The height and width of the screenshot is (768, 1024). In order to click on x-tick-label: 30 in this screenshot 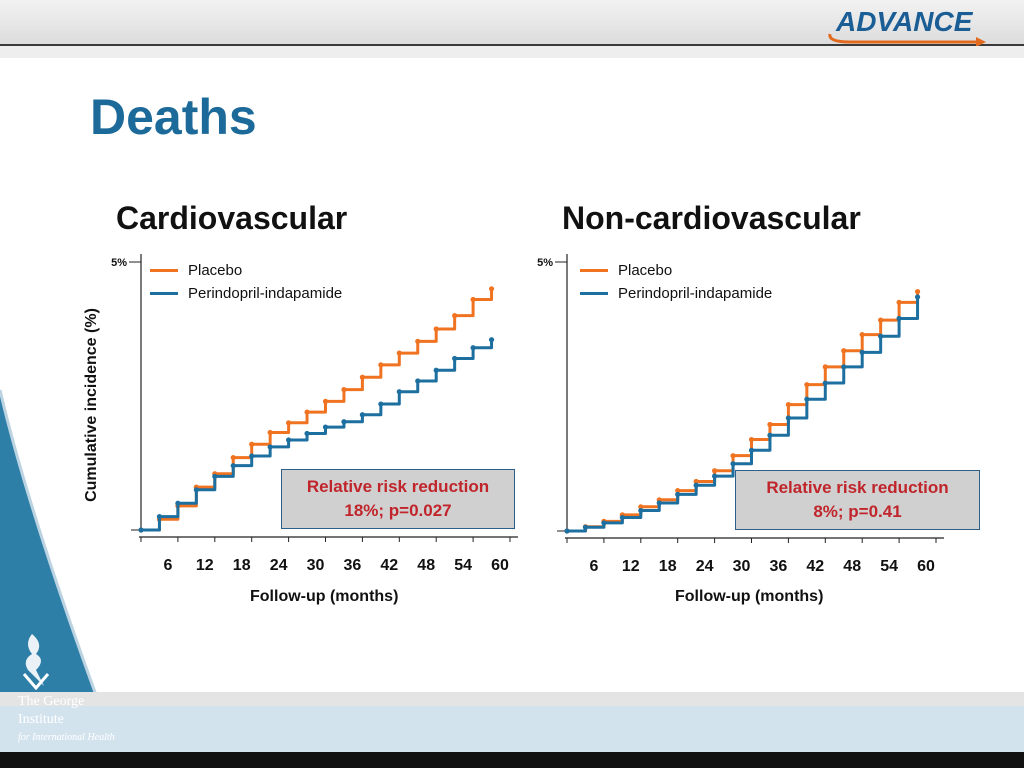, I will do `click(316, 565)`.